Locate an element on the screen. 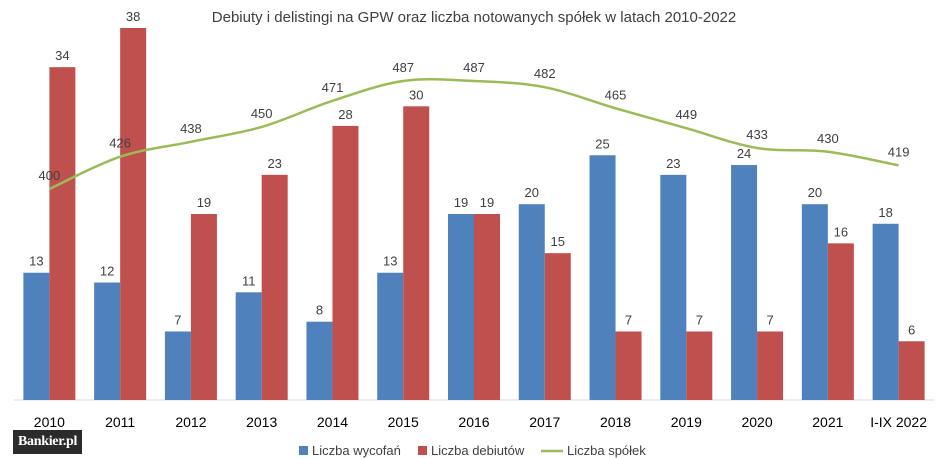  bar-withdrawals-2014 is located at coordinates (319, 360).